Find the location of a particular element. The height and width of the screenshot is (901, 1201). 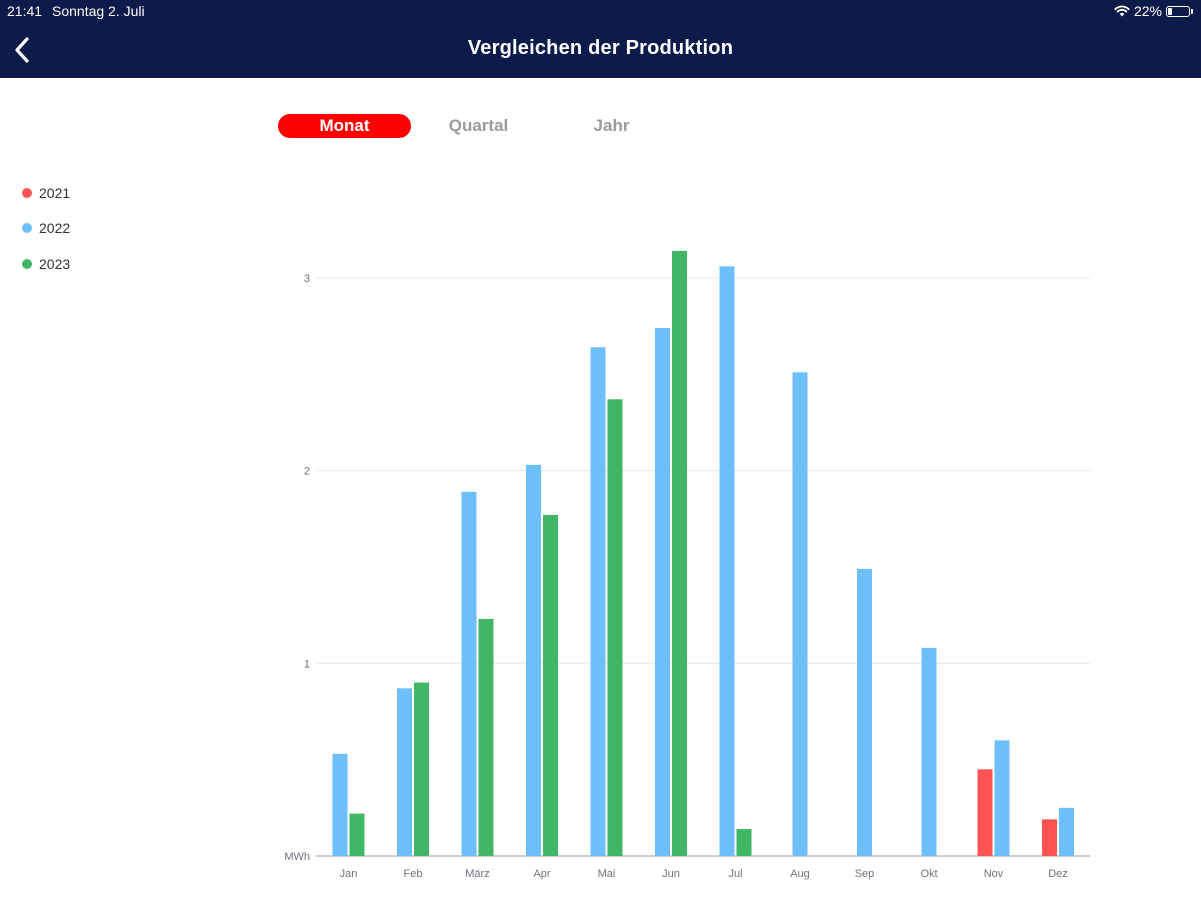

y-unit-label: MWh is located at coordinates (297, 857).